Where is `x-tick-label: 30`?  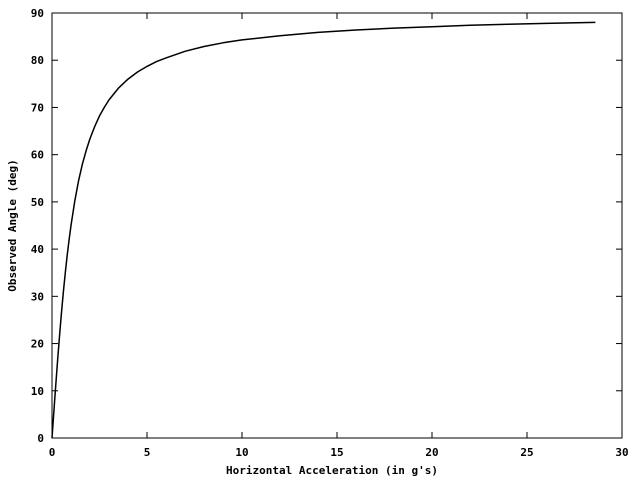 x-tick-label: 30 is located at coordinates (621, 452).